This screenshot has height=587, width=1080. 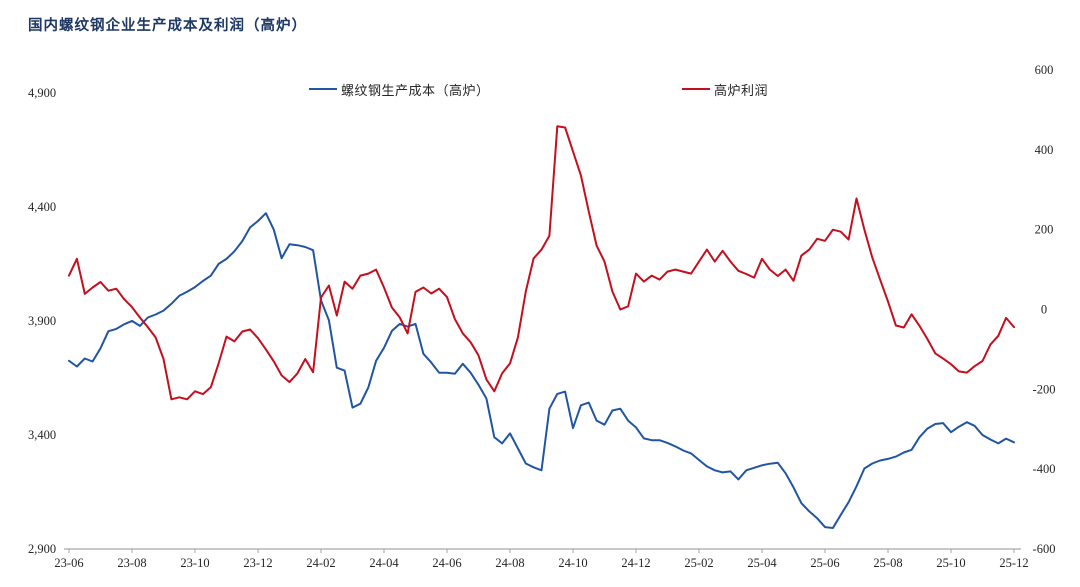 What do you see at coordinates (257, 563) in the screenshot?
I see `x-tick-label: 23-12` at bounding box center [257, 563].